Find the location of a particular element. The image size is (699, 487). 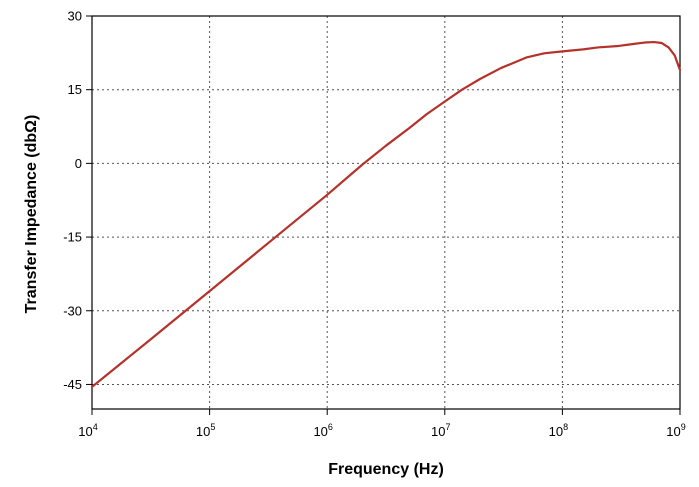

x-tick-label: 10⁹ is located at coordinates (675, 430).